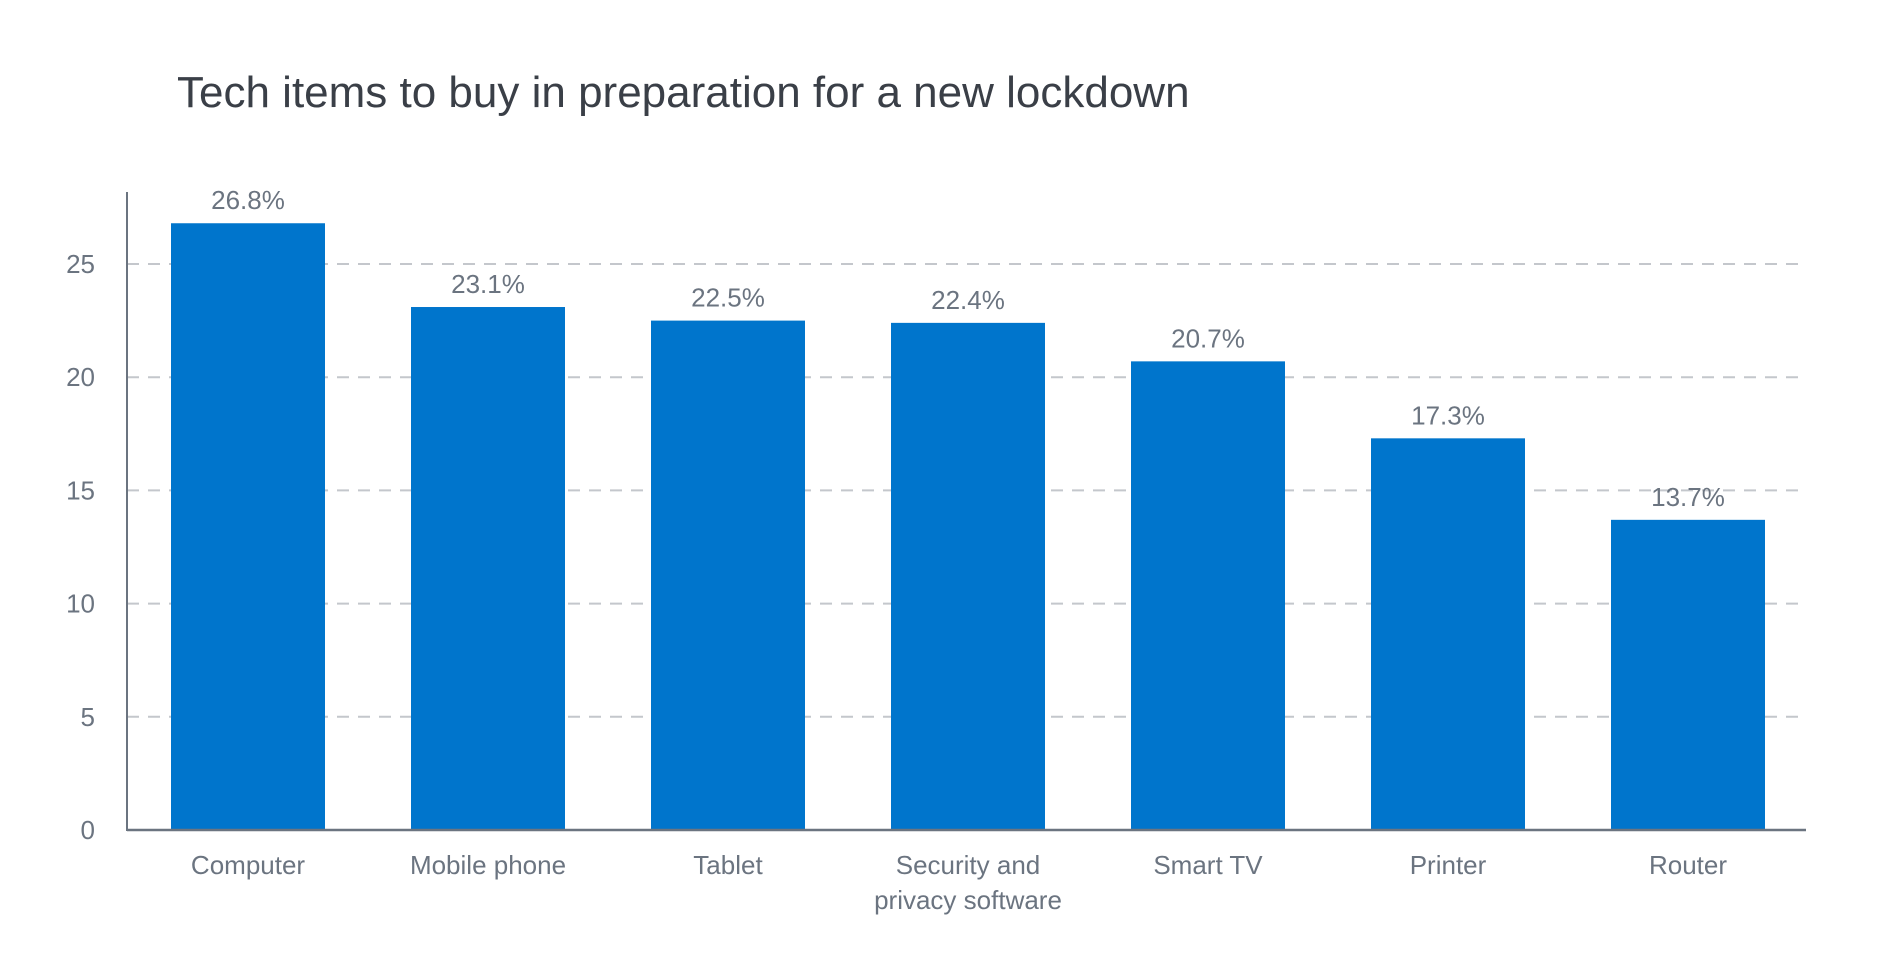 The height and width of the screenshot is (972, 1880). I want to click on x-tick-label: Security and, so click(968, 865).